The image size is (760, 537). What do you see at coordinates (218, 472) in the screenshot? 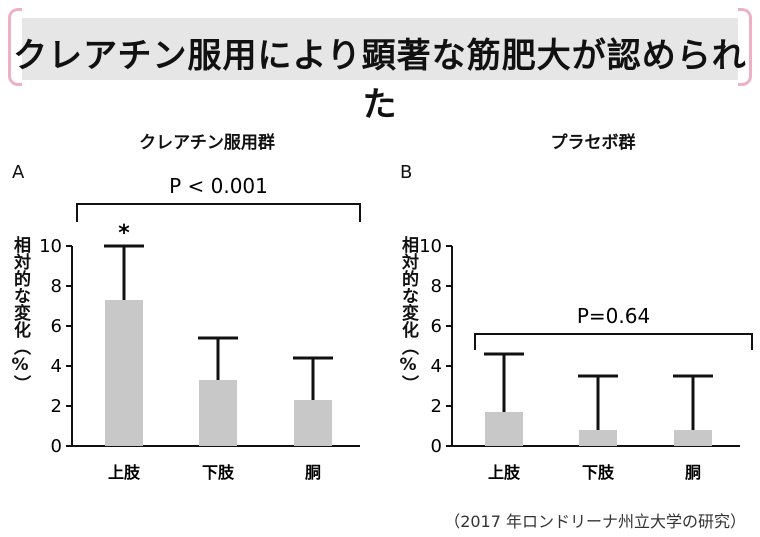
I see `chart-a-category-label: 下肢` at bounding box center [218, 472].